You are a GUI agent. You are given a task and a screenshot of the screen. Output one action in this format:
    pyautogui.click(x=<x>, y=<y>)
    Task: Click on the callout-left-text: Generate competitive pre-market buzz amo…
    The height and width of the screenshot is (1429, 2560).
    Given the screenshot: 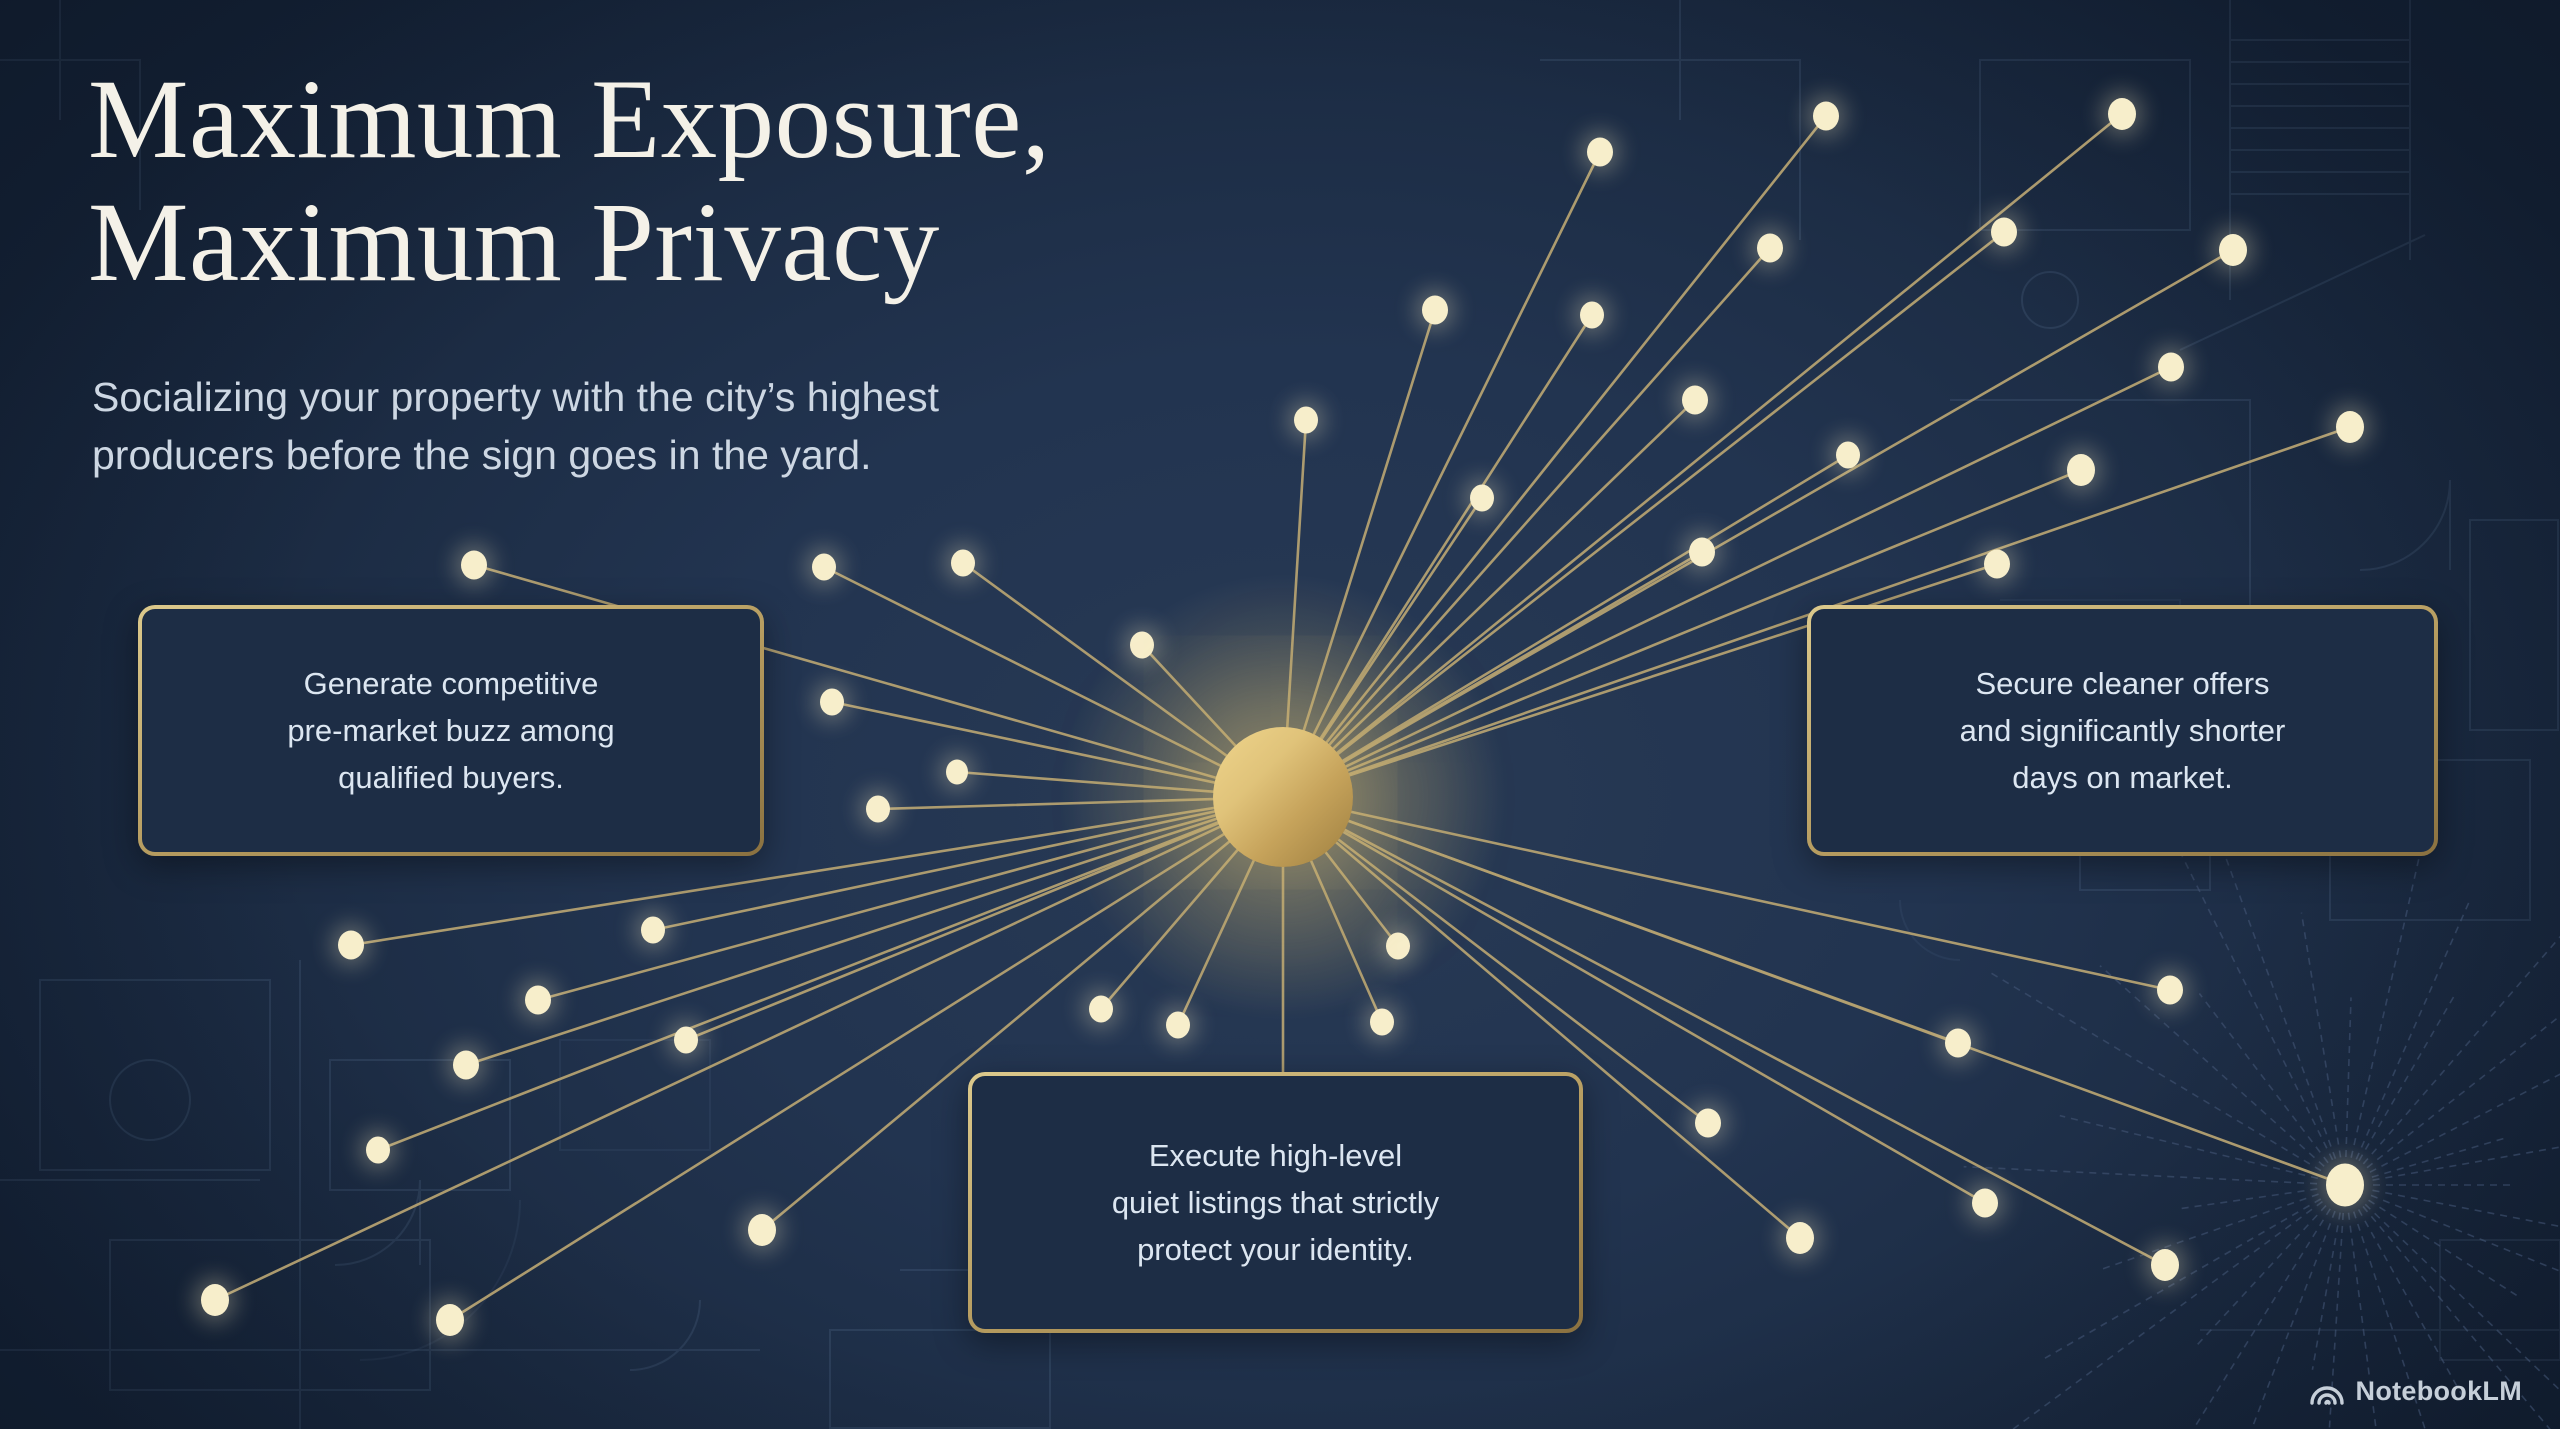 What is the action you would take?
    pyautogui.click(x=451, y=730)
    